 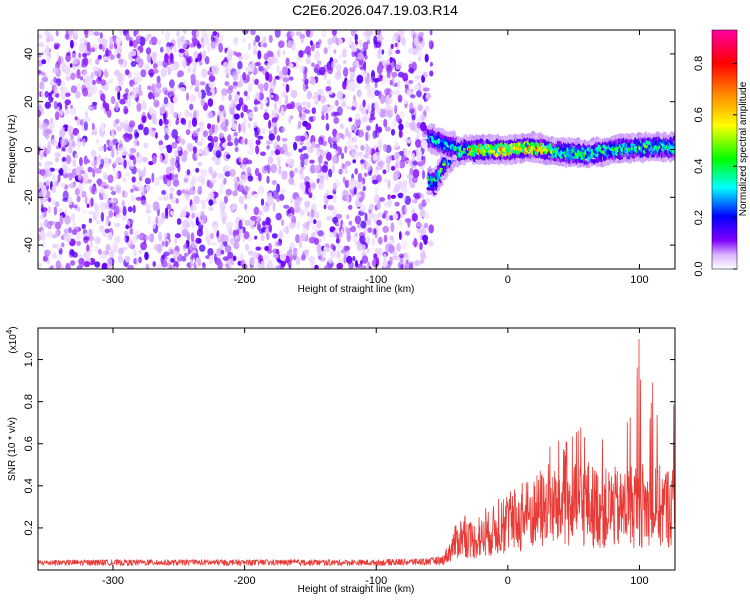 What do you see at coordinates (29, 245) in the screenshot?
I see `y-tick-label: -40` at bounding box center [29, 245].